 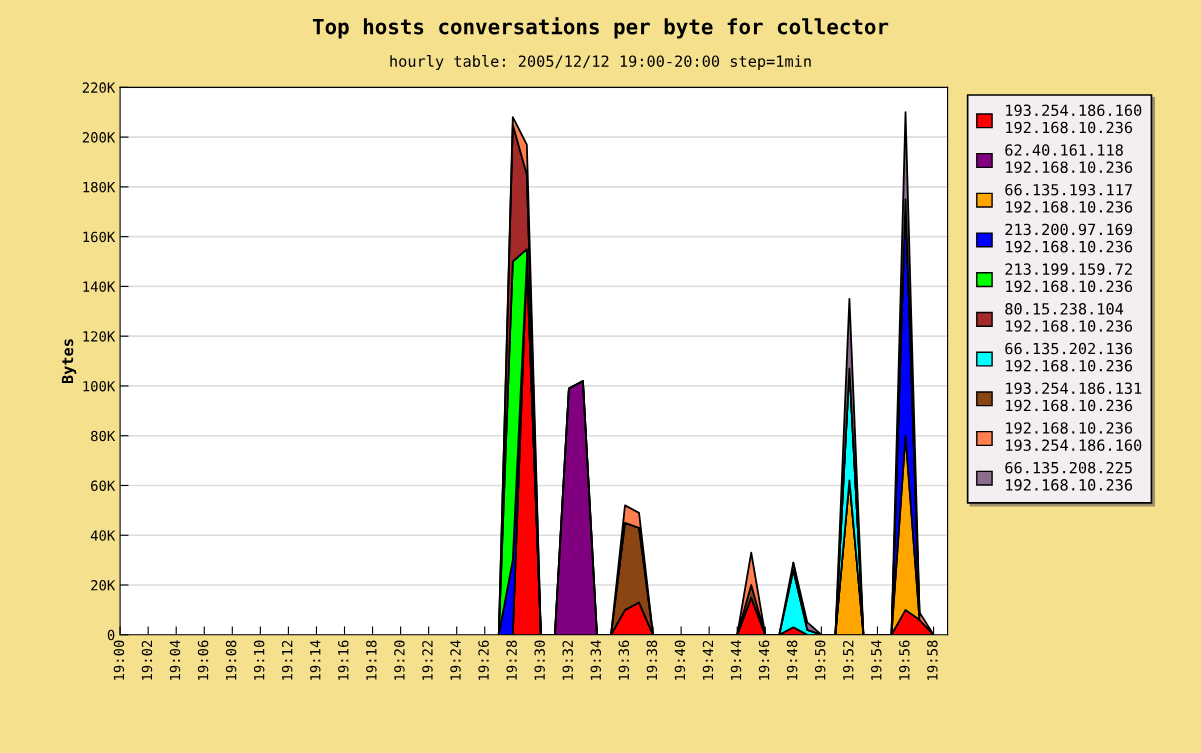 What do you see at coordinates (427, 660) in the screenshot?
I see `x-tick-label: 19:22` at bounding box center [427, 660].